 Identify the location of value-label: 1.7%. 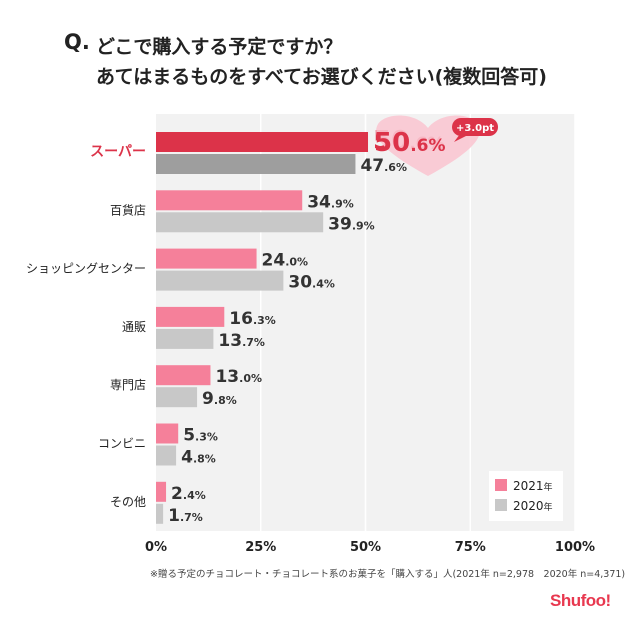
(185, 516).